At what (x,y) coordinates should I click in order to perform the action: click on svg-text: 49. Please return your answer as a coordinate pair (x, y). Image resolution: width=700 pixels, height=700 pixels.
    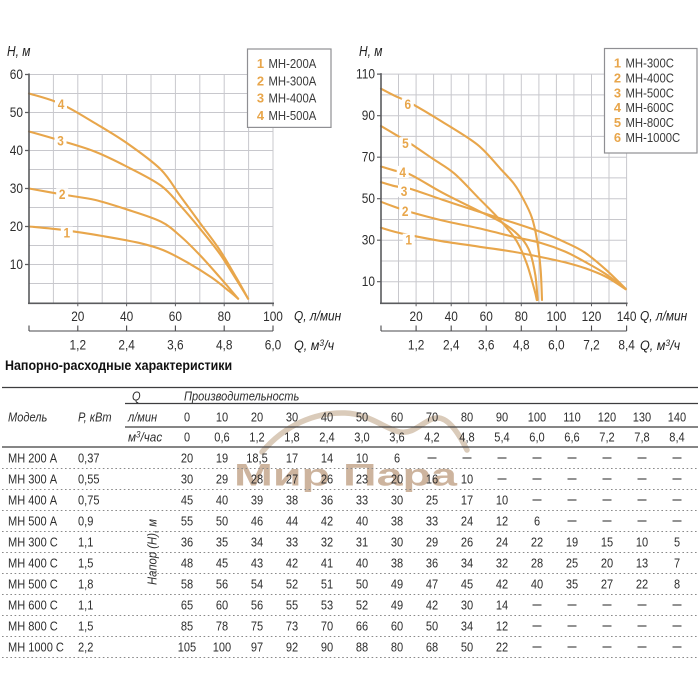
    Looking at the image, I should click on (397, 605).